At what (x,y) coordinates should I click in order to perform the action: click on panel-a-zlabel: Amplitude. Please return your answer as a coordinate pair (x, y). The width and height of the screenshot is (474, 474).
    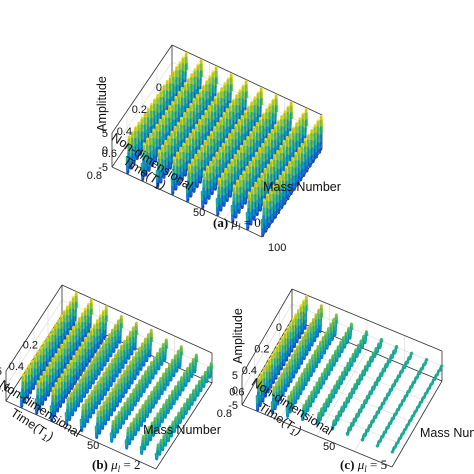
    Looking at the image, I should click on (102, 104).